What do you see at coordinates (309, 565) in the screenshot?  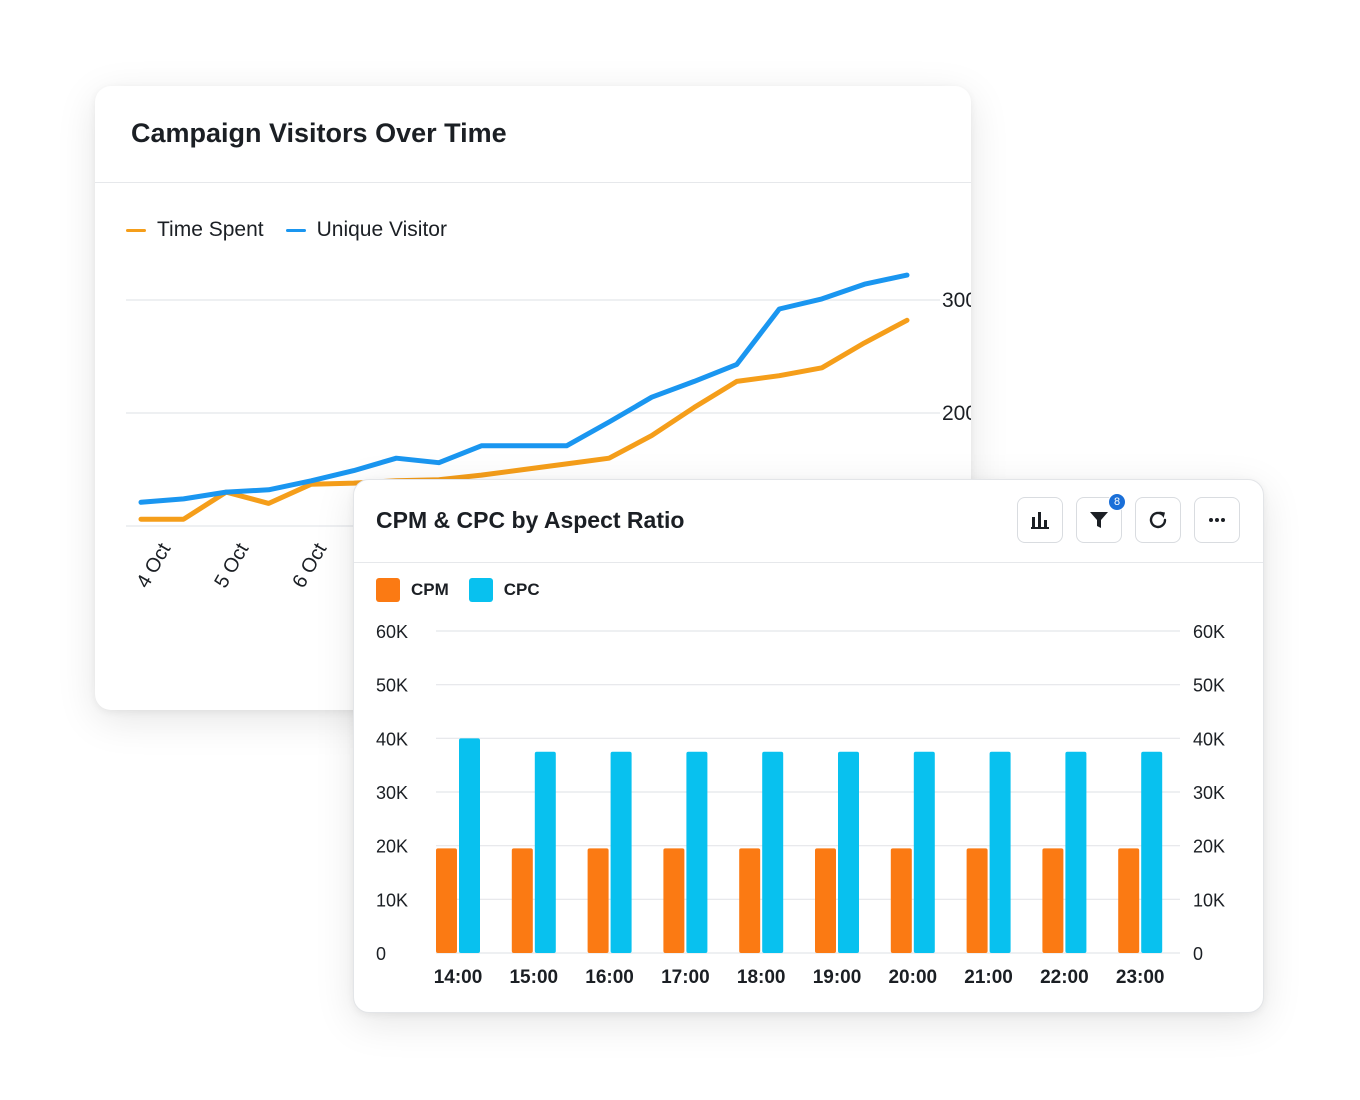 I see `x-tick-label: 6 Oct` at bounding box center [309, 565].